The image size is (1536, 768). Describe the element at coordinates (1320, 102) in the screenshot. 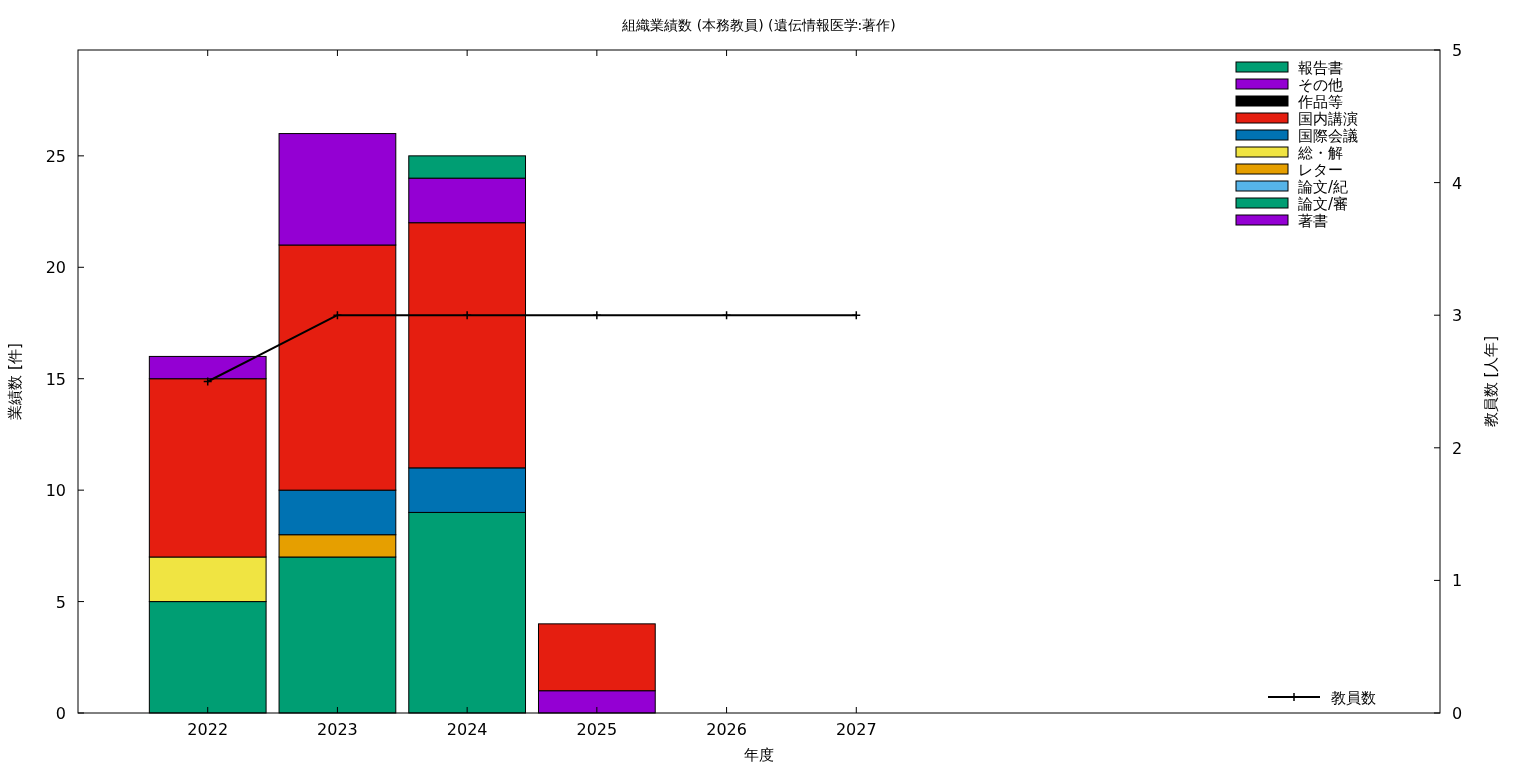

I see `legend-label: 作品等` at that location.